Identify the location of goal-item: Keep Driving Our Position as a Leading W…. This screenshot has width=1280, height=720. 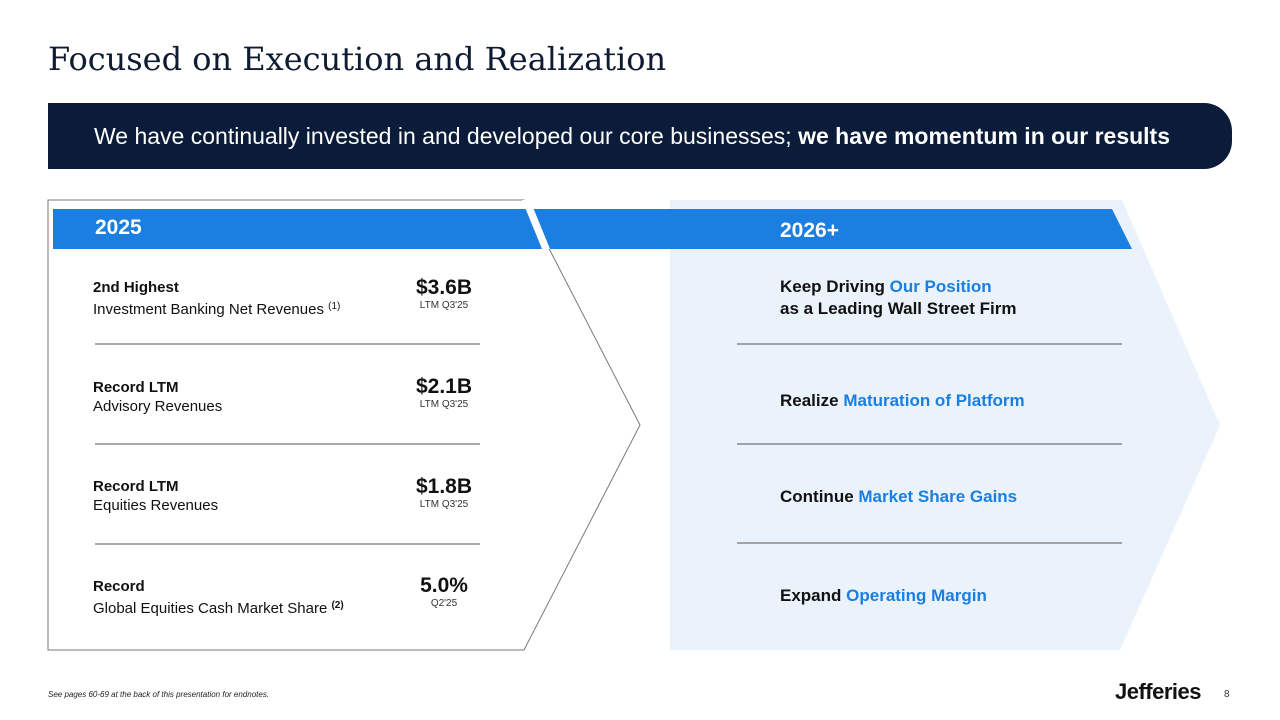
(898, 298).